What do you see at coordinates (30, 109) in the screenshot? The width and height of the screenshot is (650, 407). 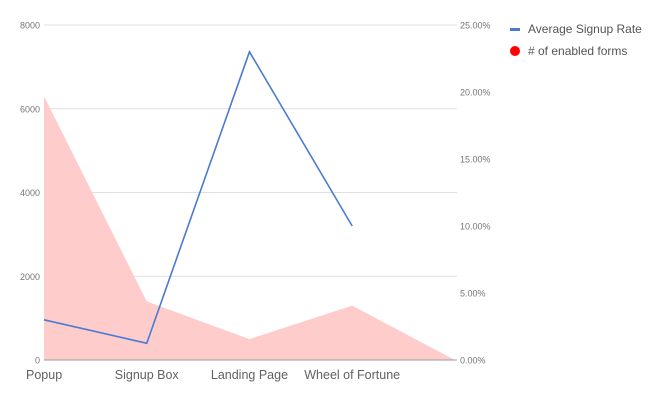 I see `left-axis-tick-label: 6000` at bounding box center [30, 109].